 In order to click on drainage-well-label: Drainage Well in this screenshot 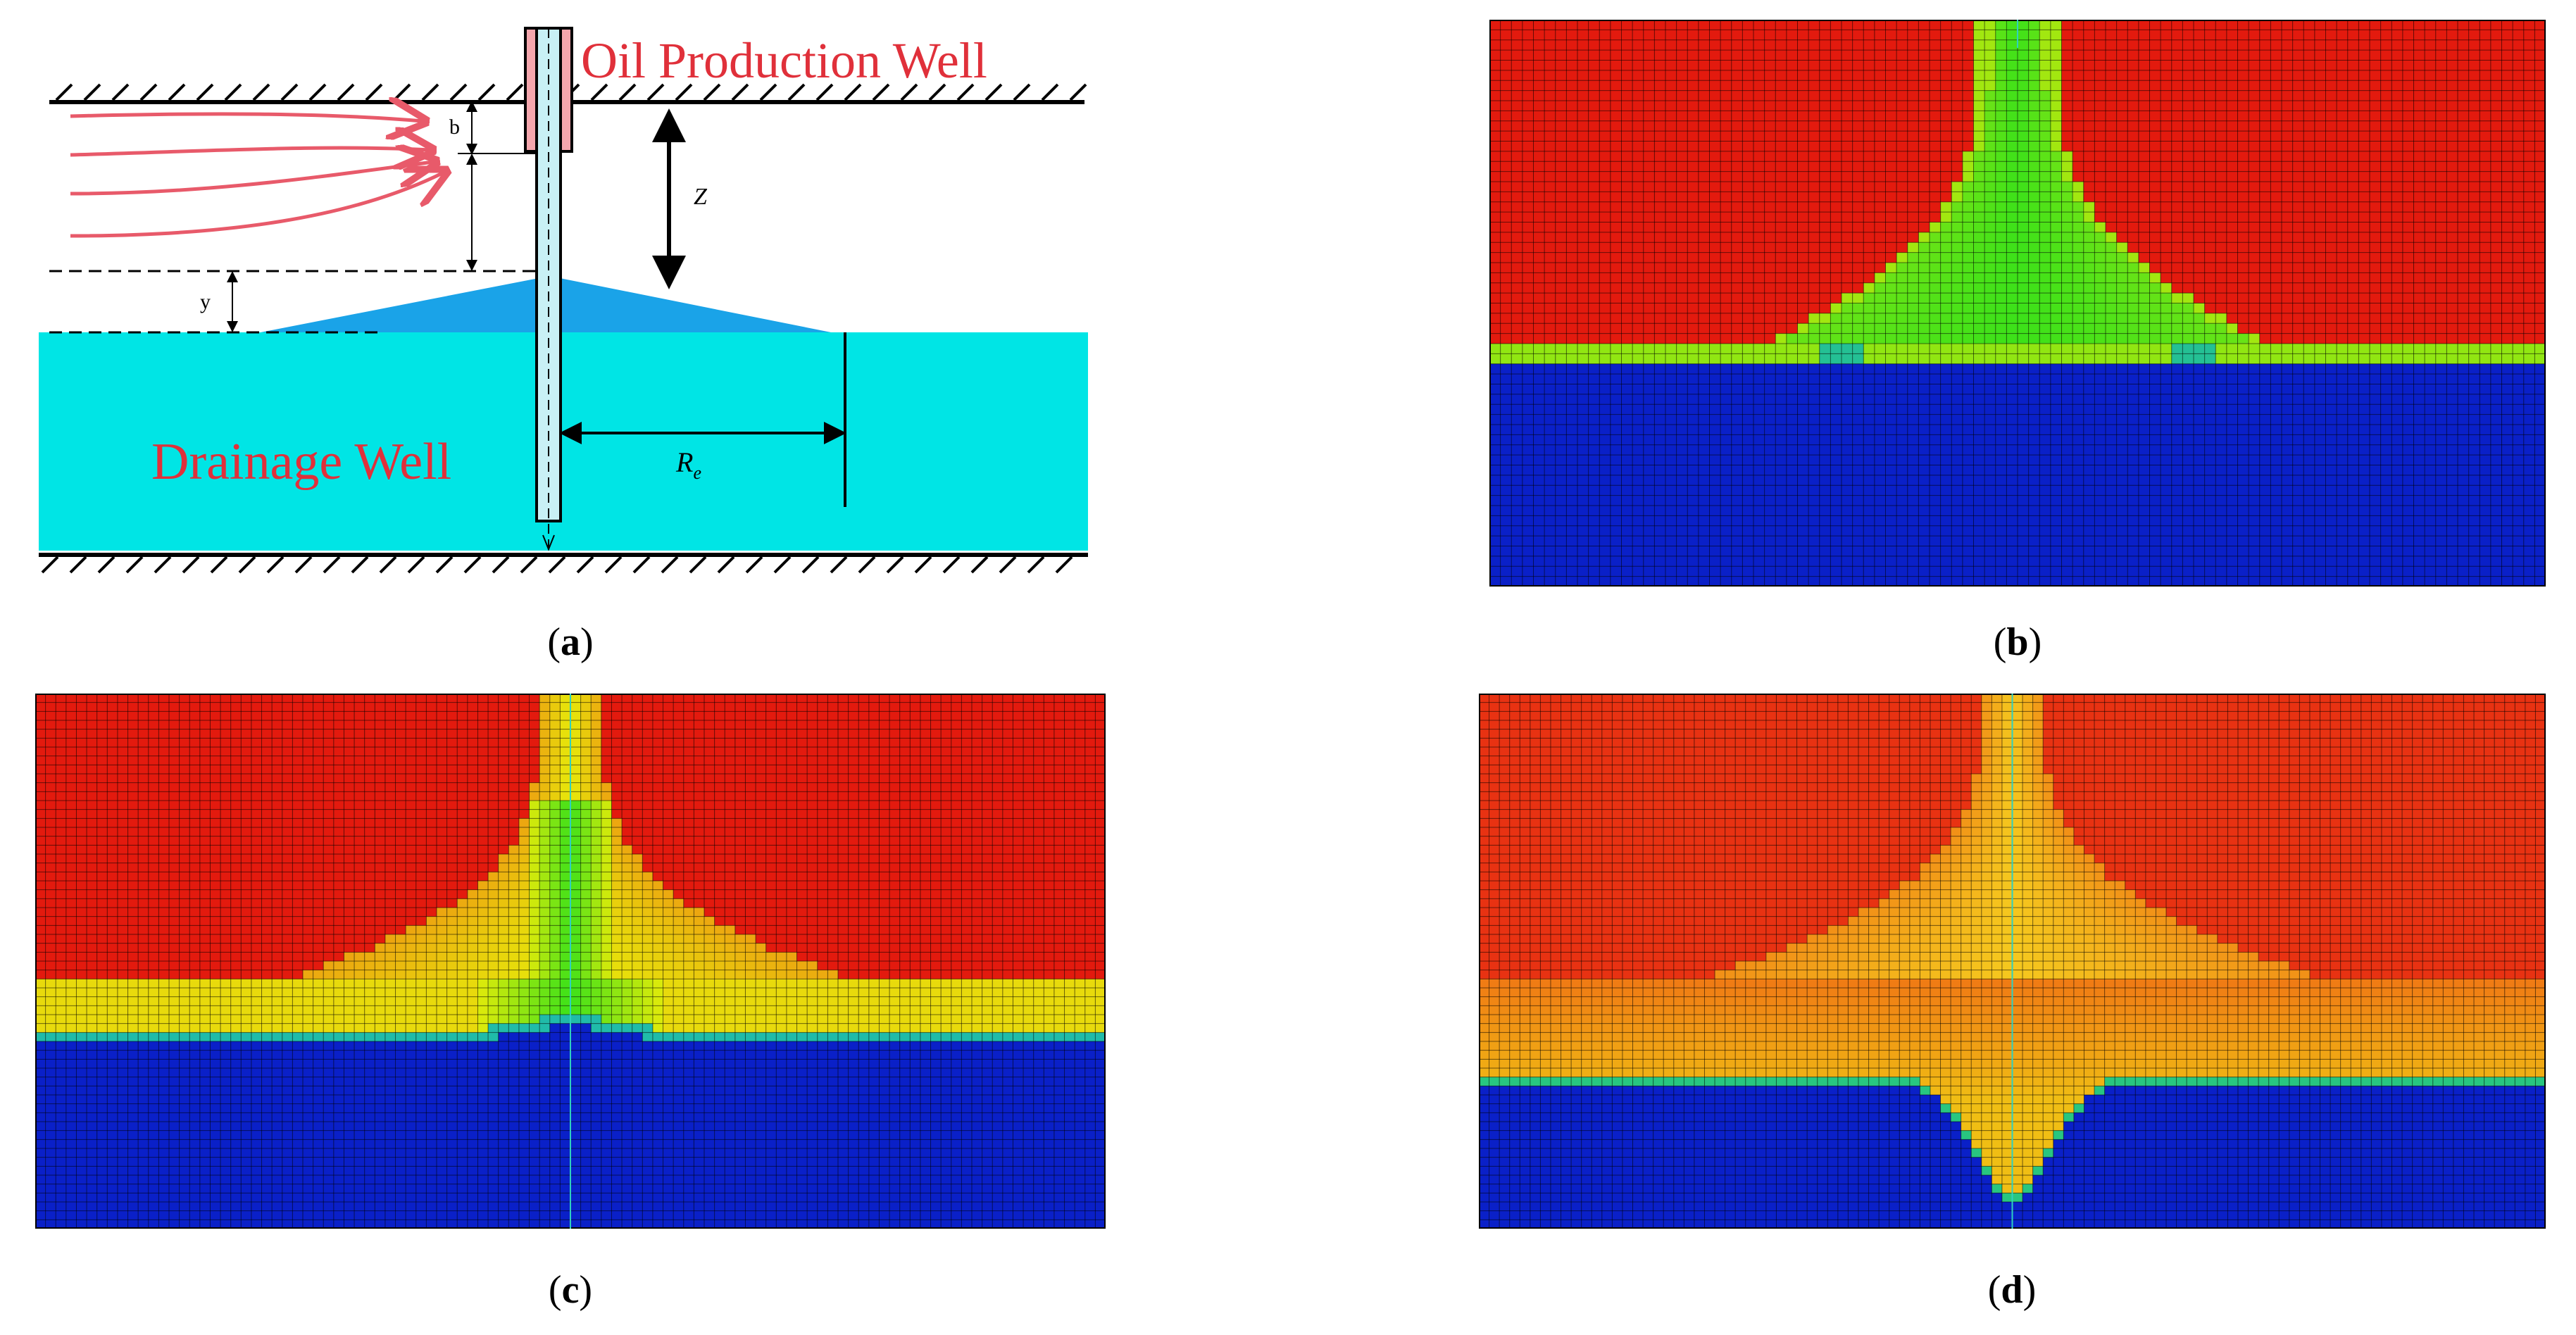, I will do `click(301, 462)`.